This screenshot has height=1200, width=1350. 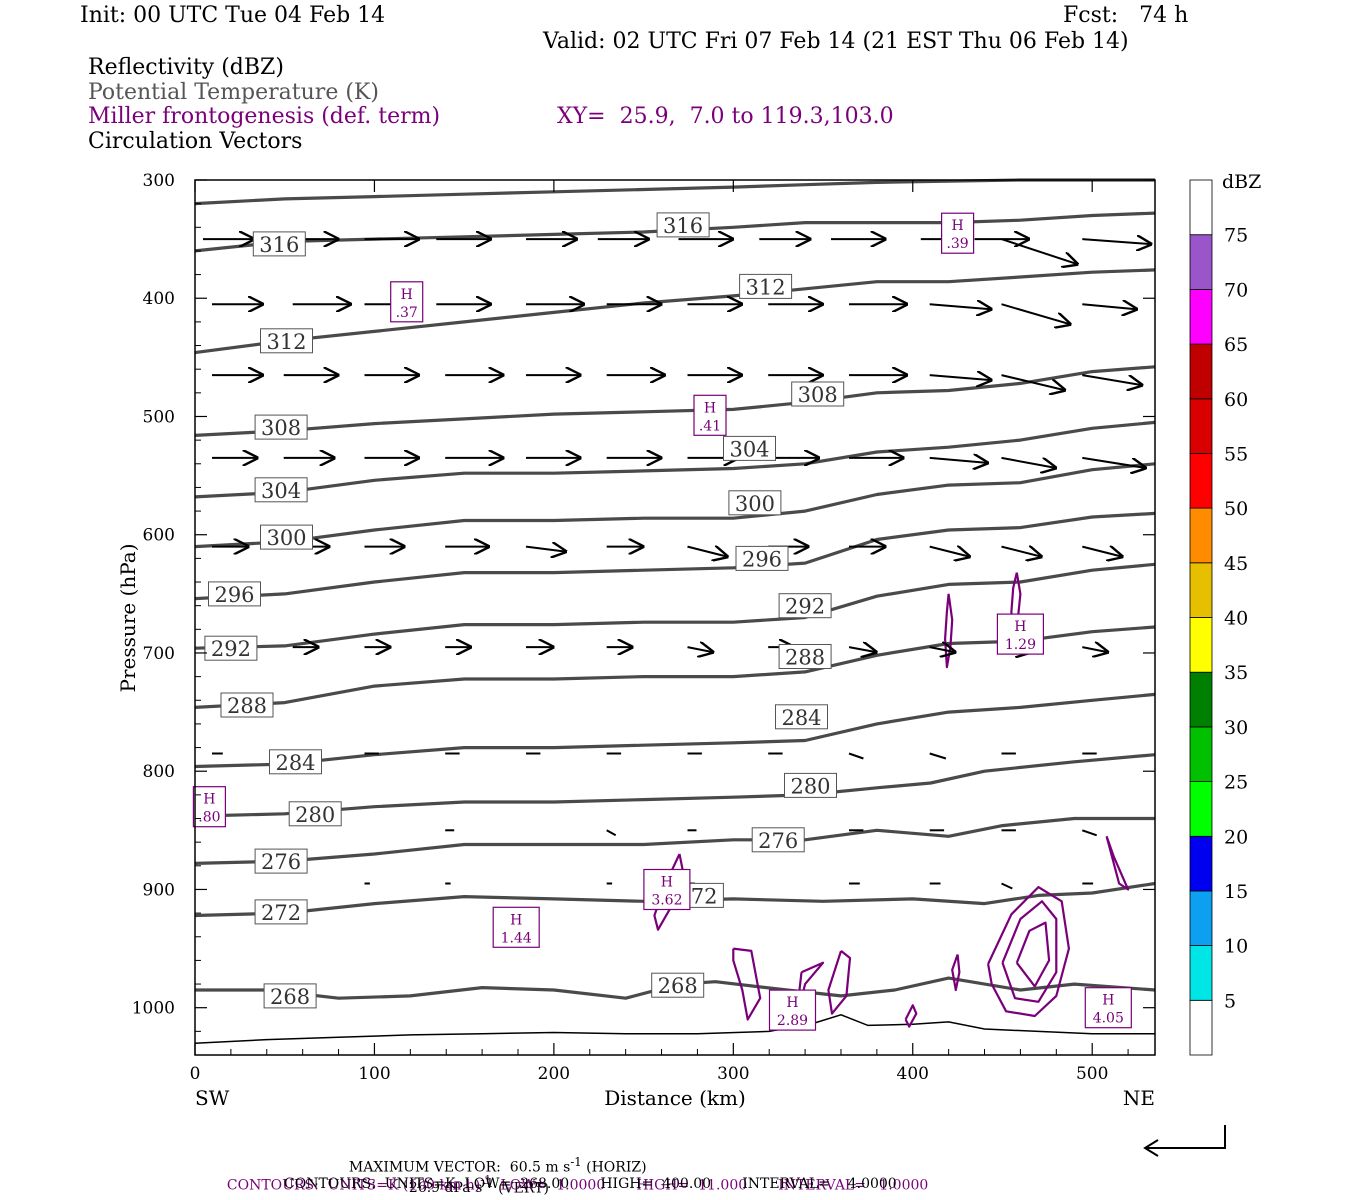 I want to click on theta-label-308: 308, so click(x=281, y=427).